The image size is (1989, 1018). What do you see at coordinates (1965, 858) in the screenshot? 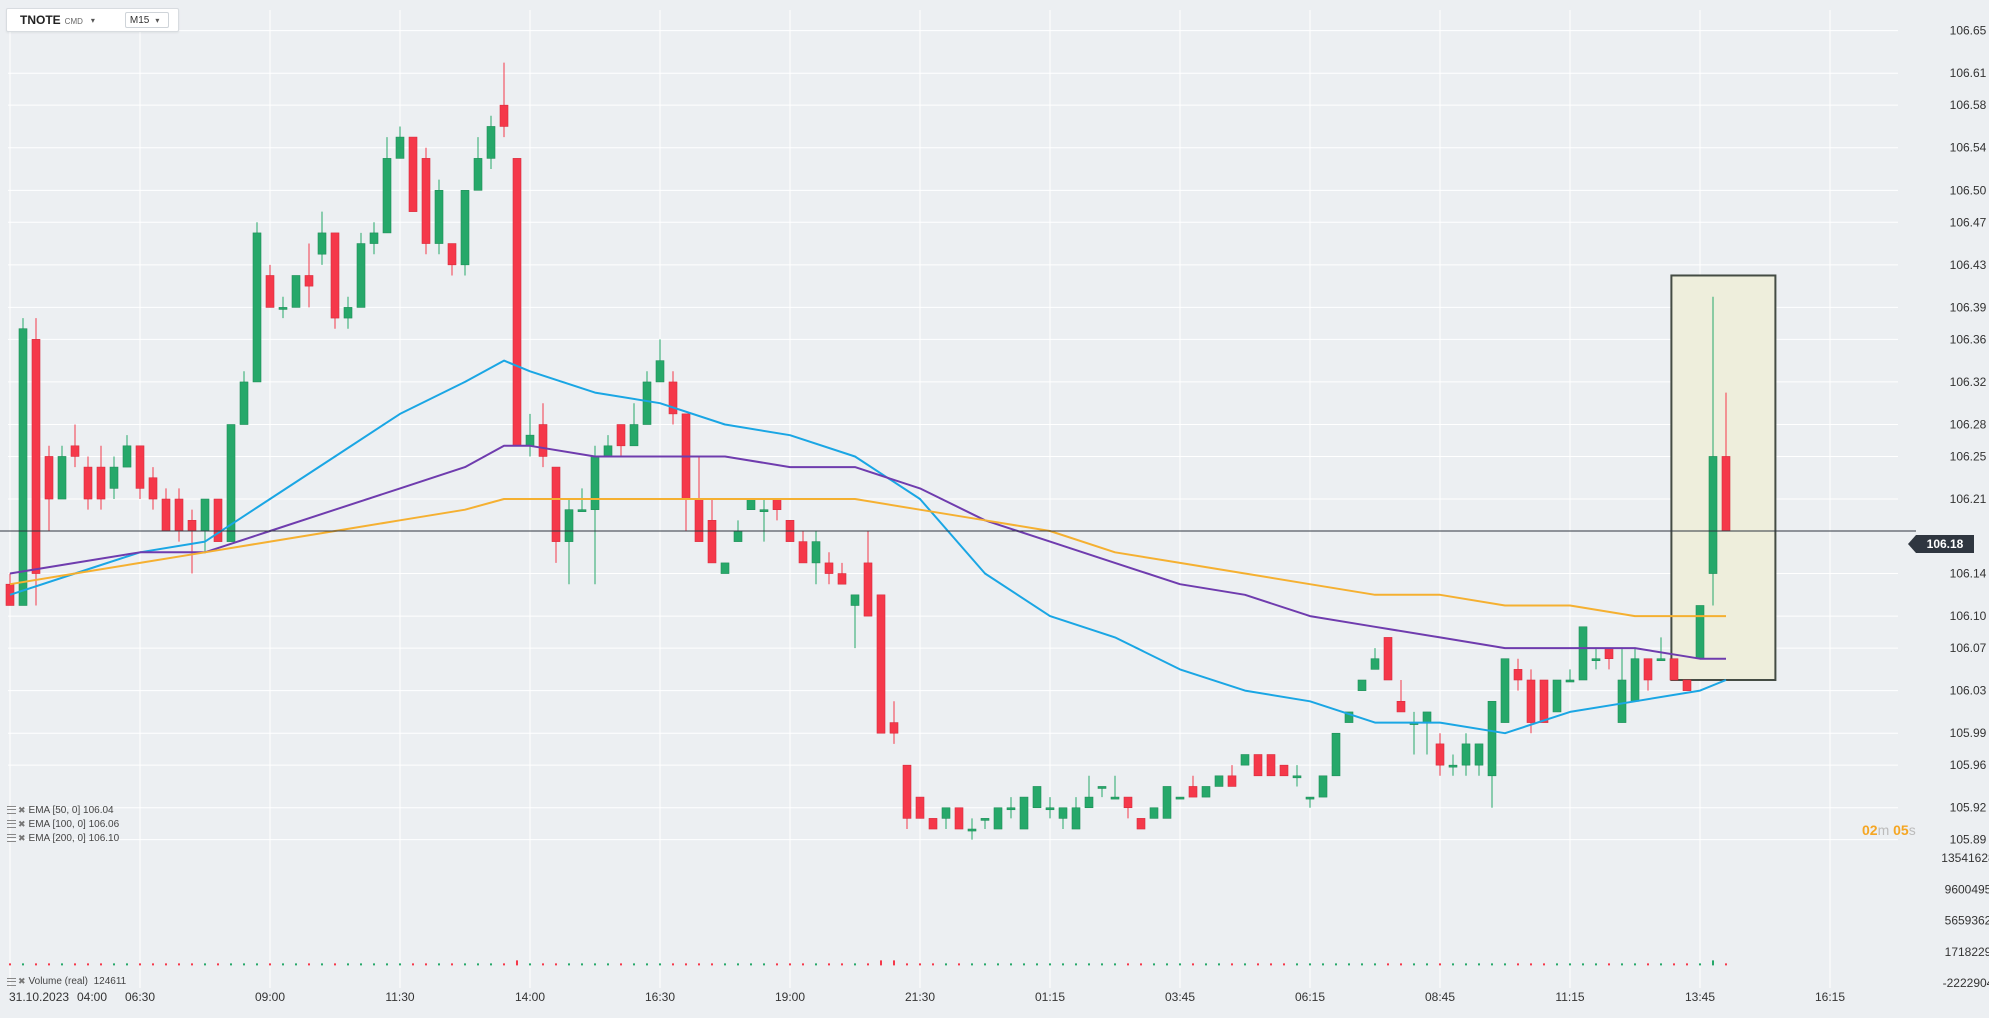
I see `volume-tick-label: 13541628` at bounding box center [1965, 858].